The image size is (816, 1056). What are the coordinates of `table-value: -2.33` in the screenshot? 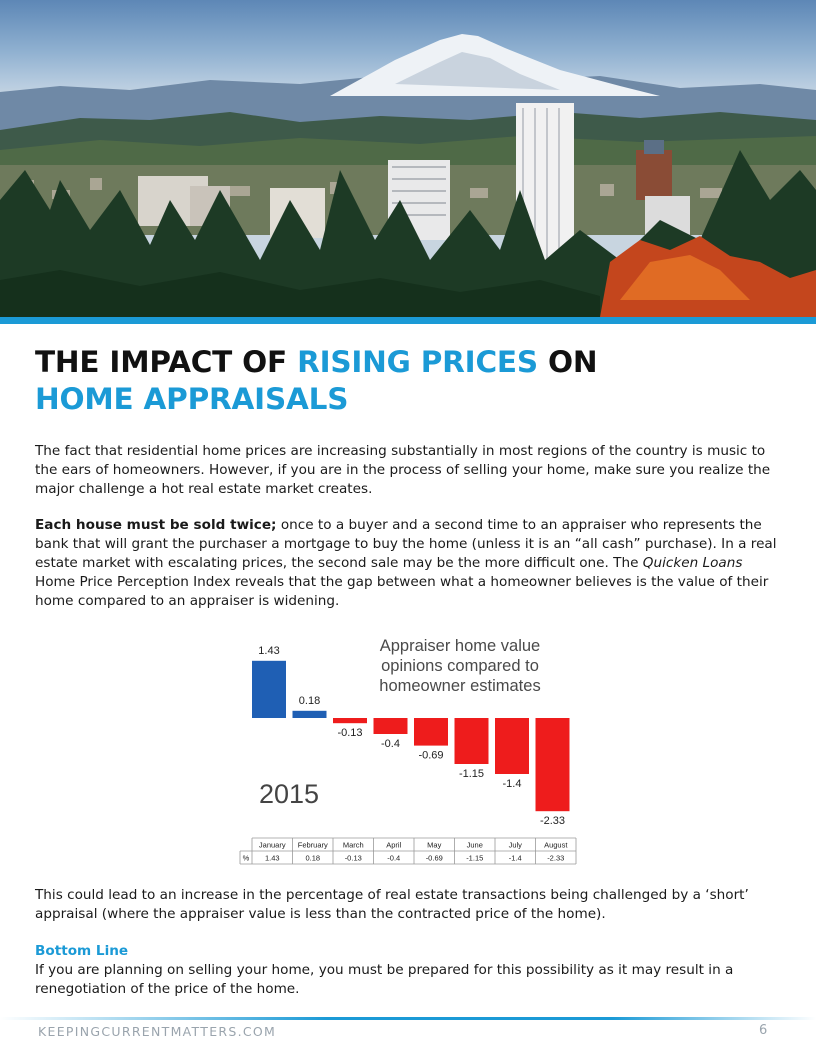 It's located at (555, 858).